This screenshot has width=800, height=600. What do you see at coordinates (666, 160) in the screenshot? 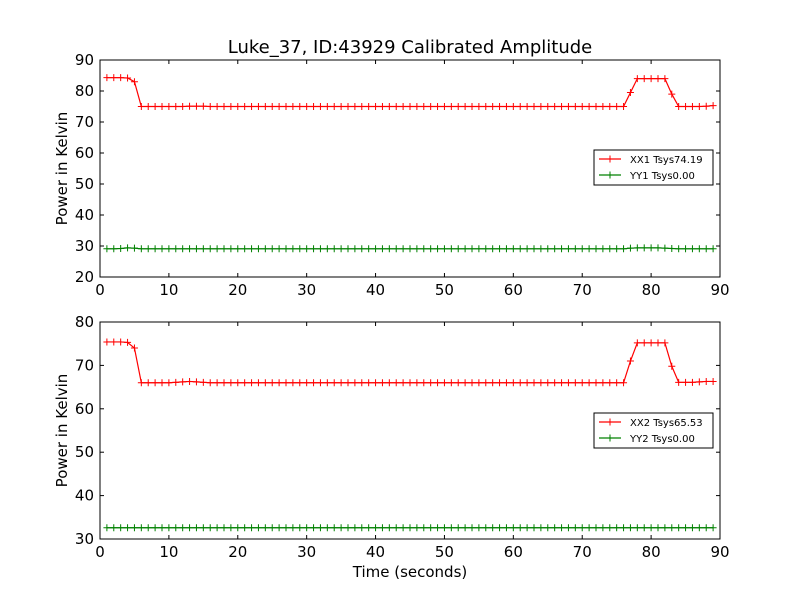
I see `legend-label: XX1 Tsys74.19` at bounding box center [666, 160].